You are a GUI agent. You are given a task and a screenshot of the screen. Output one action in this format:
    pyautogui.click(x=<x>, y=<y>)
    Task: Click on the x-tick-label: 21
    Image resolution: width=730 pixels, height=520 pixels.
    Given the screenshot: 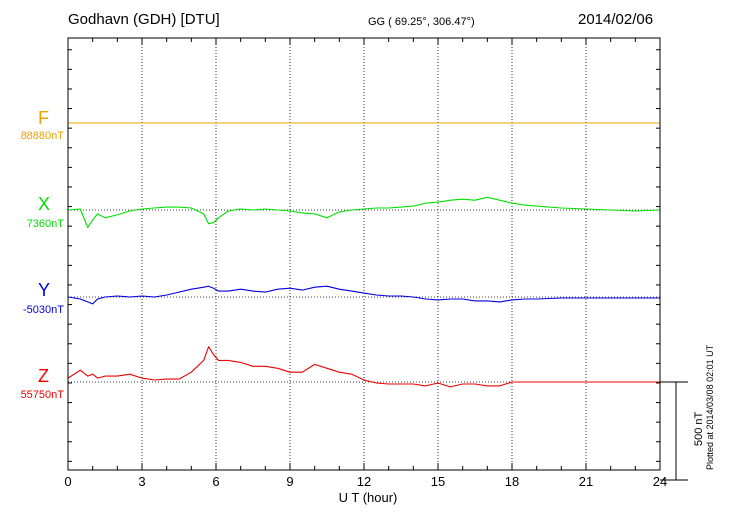 What is the action you would take?
    pyautogui.click(x=586, y=481)
    